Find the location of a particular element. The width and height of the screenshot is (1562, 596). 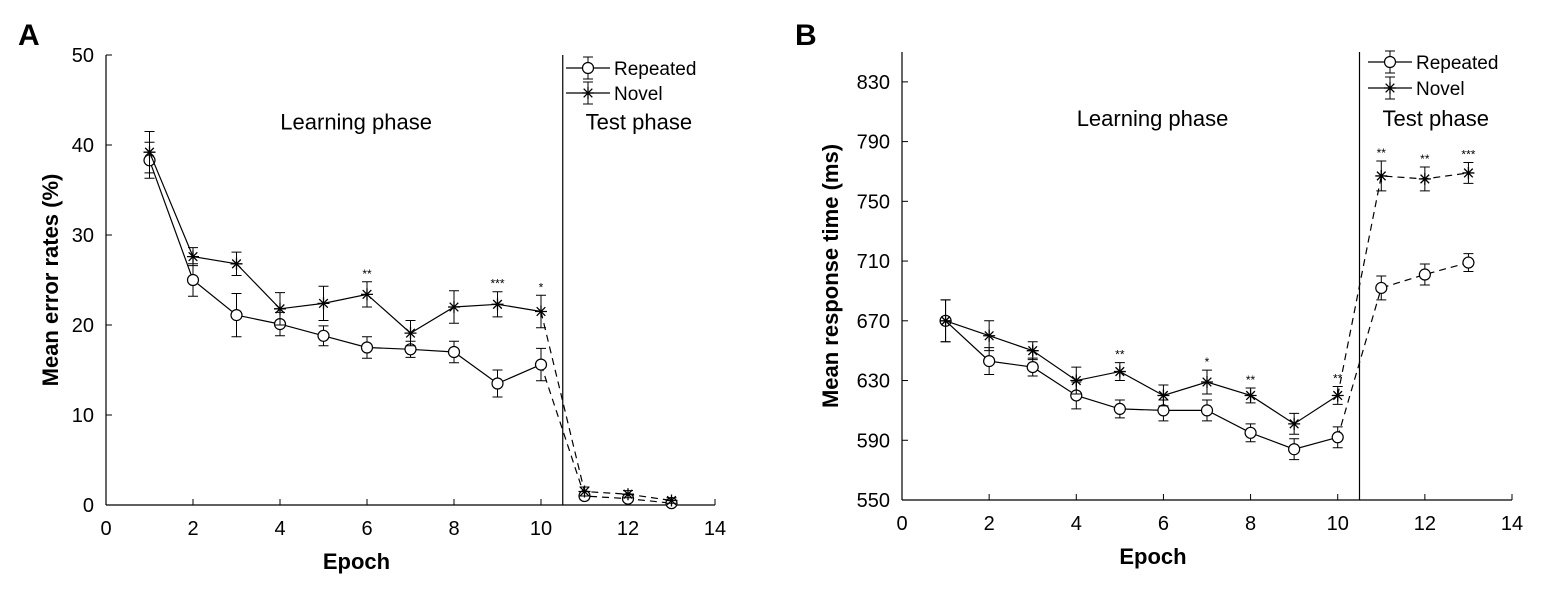

y-tick-label: 830 is located at coordinates (873, 83).